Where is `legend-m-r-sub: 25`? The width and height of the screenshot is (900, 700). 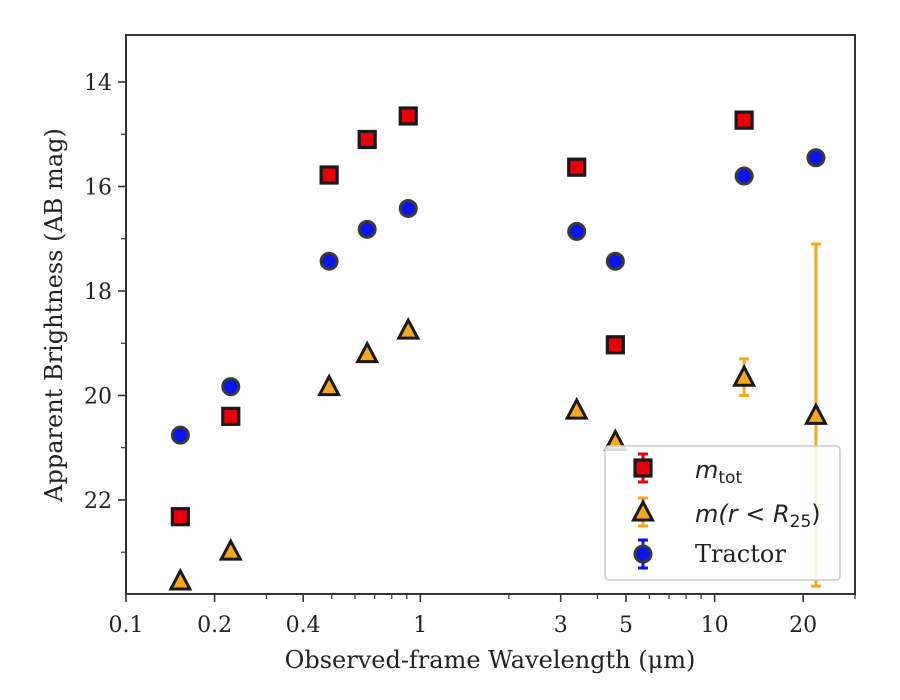
legend-m-r-sub: 25 is located at coordinates (801, 522).